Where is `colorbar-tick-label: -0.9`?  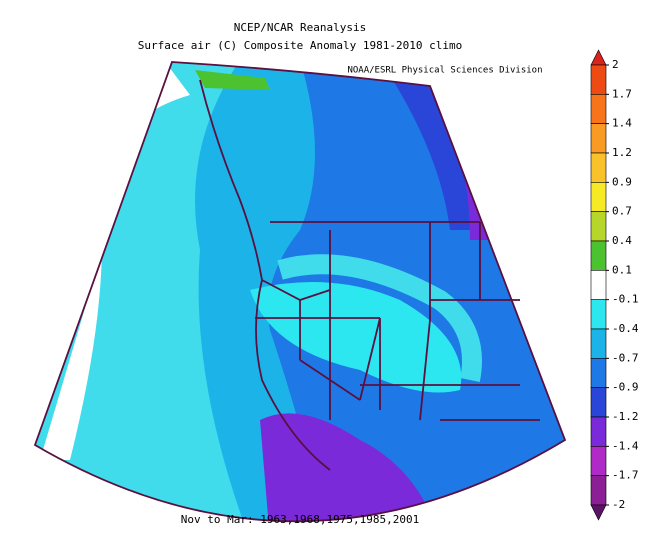 colorbar-tick-label: -0.9 is located at coordinates (625, 387).